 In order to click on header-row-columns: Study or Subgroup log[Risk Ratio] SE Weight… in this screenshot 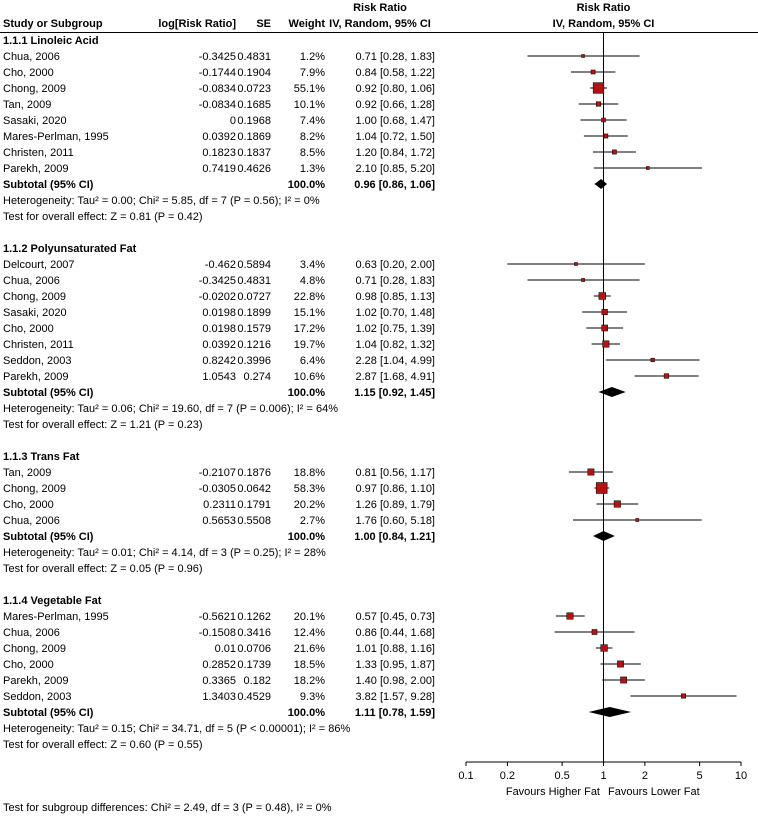, I will do `click(379, 24)`.